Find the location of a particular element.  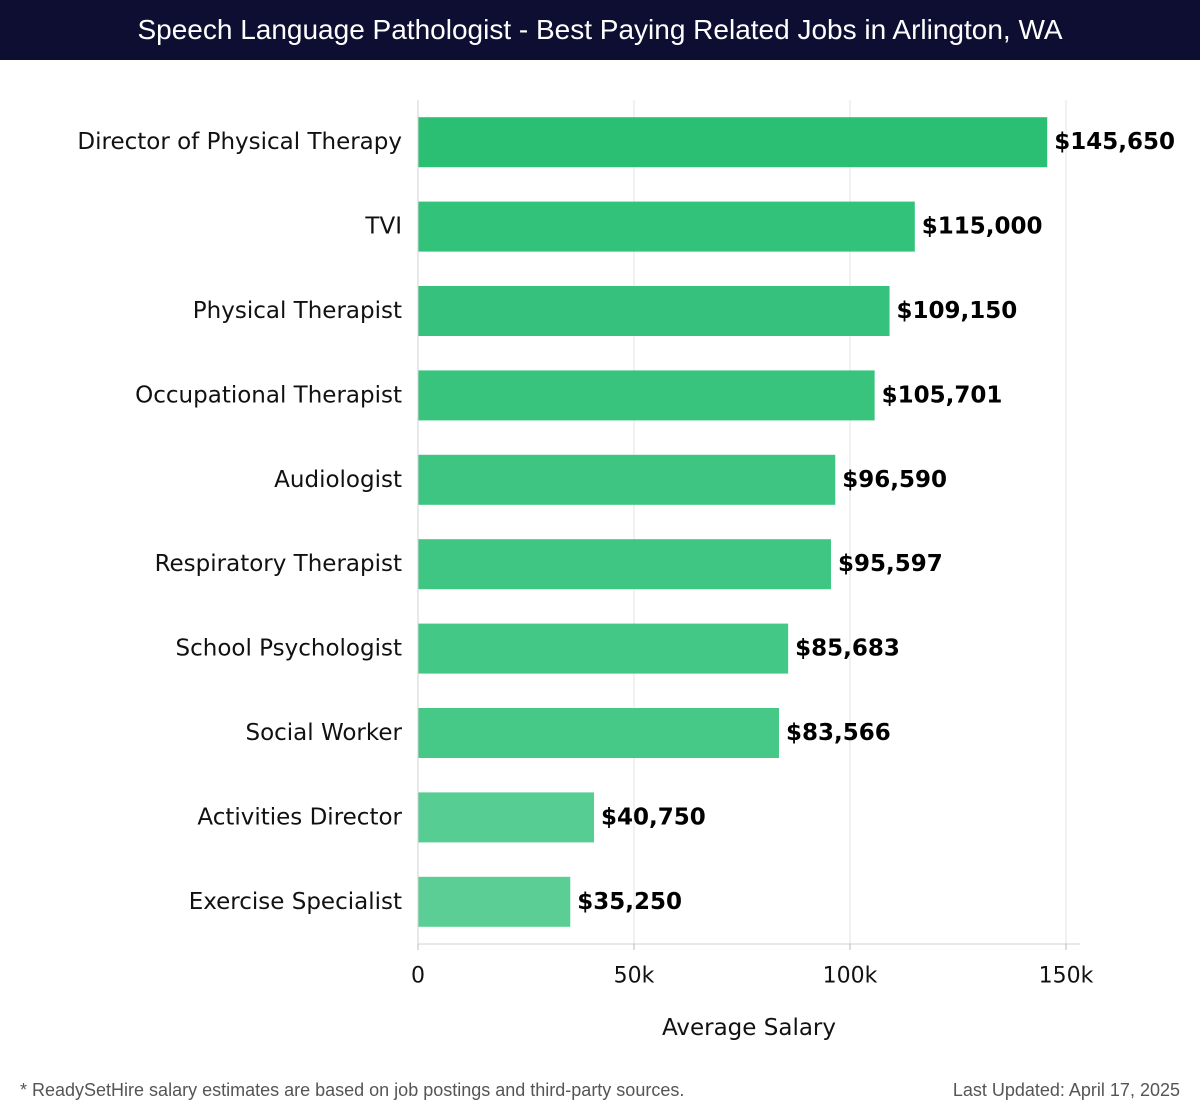

x-tick-label: 150k is located at coordinates (1066, 976).